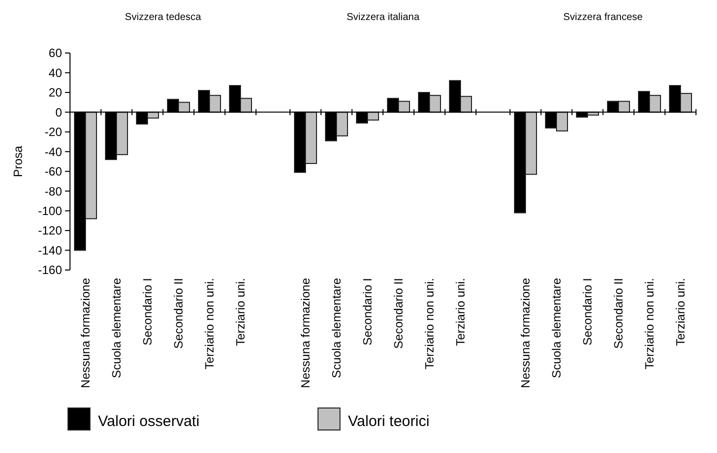  I want to click on y-tick-label: -120, so click(50, 231).